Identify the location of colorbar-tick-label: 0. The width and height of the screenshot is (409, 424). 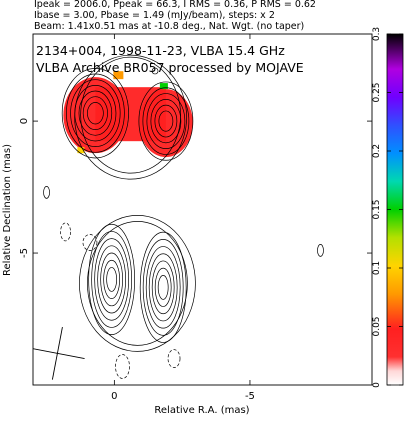
(377, 385).